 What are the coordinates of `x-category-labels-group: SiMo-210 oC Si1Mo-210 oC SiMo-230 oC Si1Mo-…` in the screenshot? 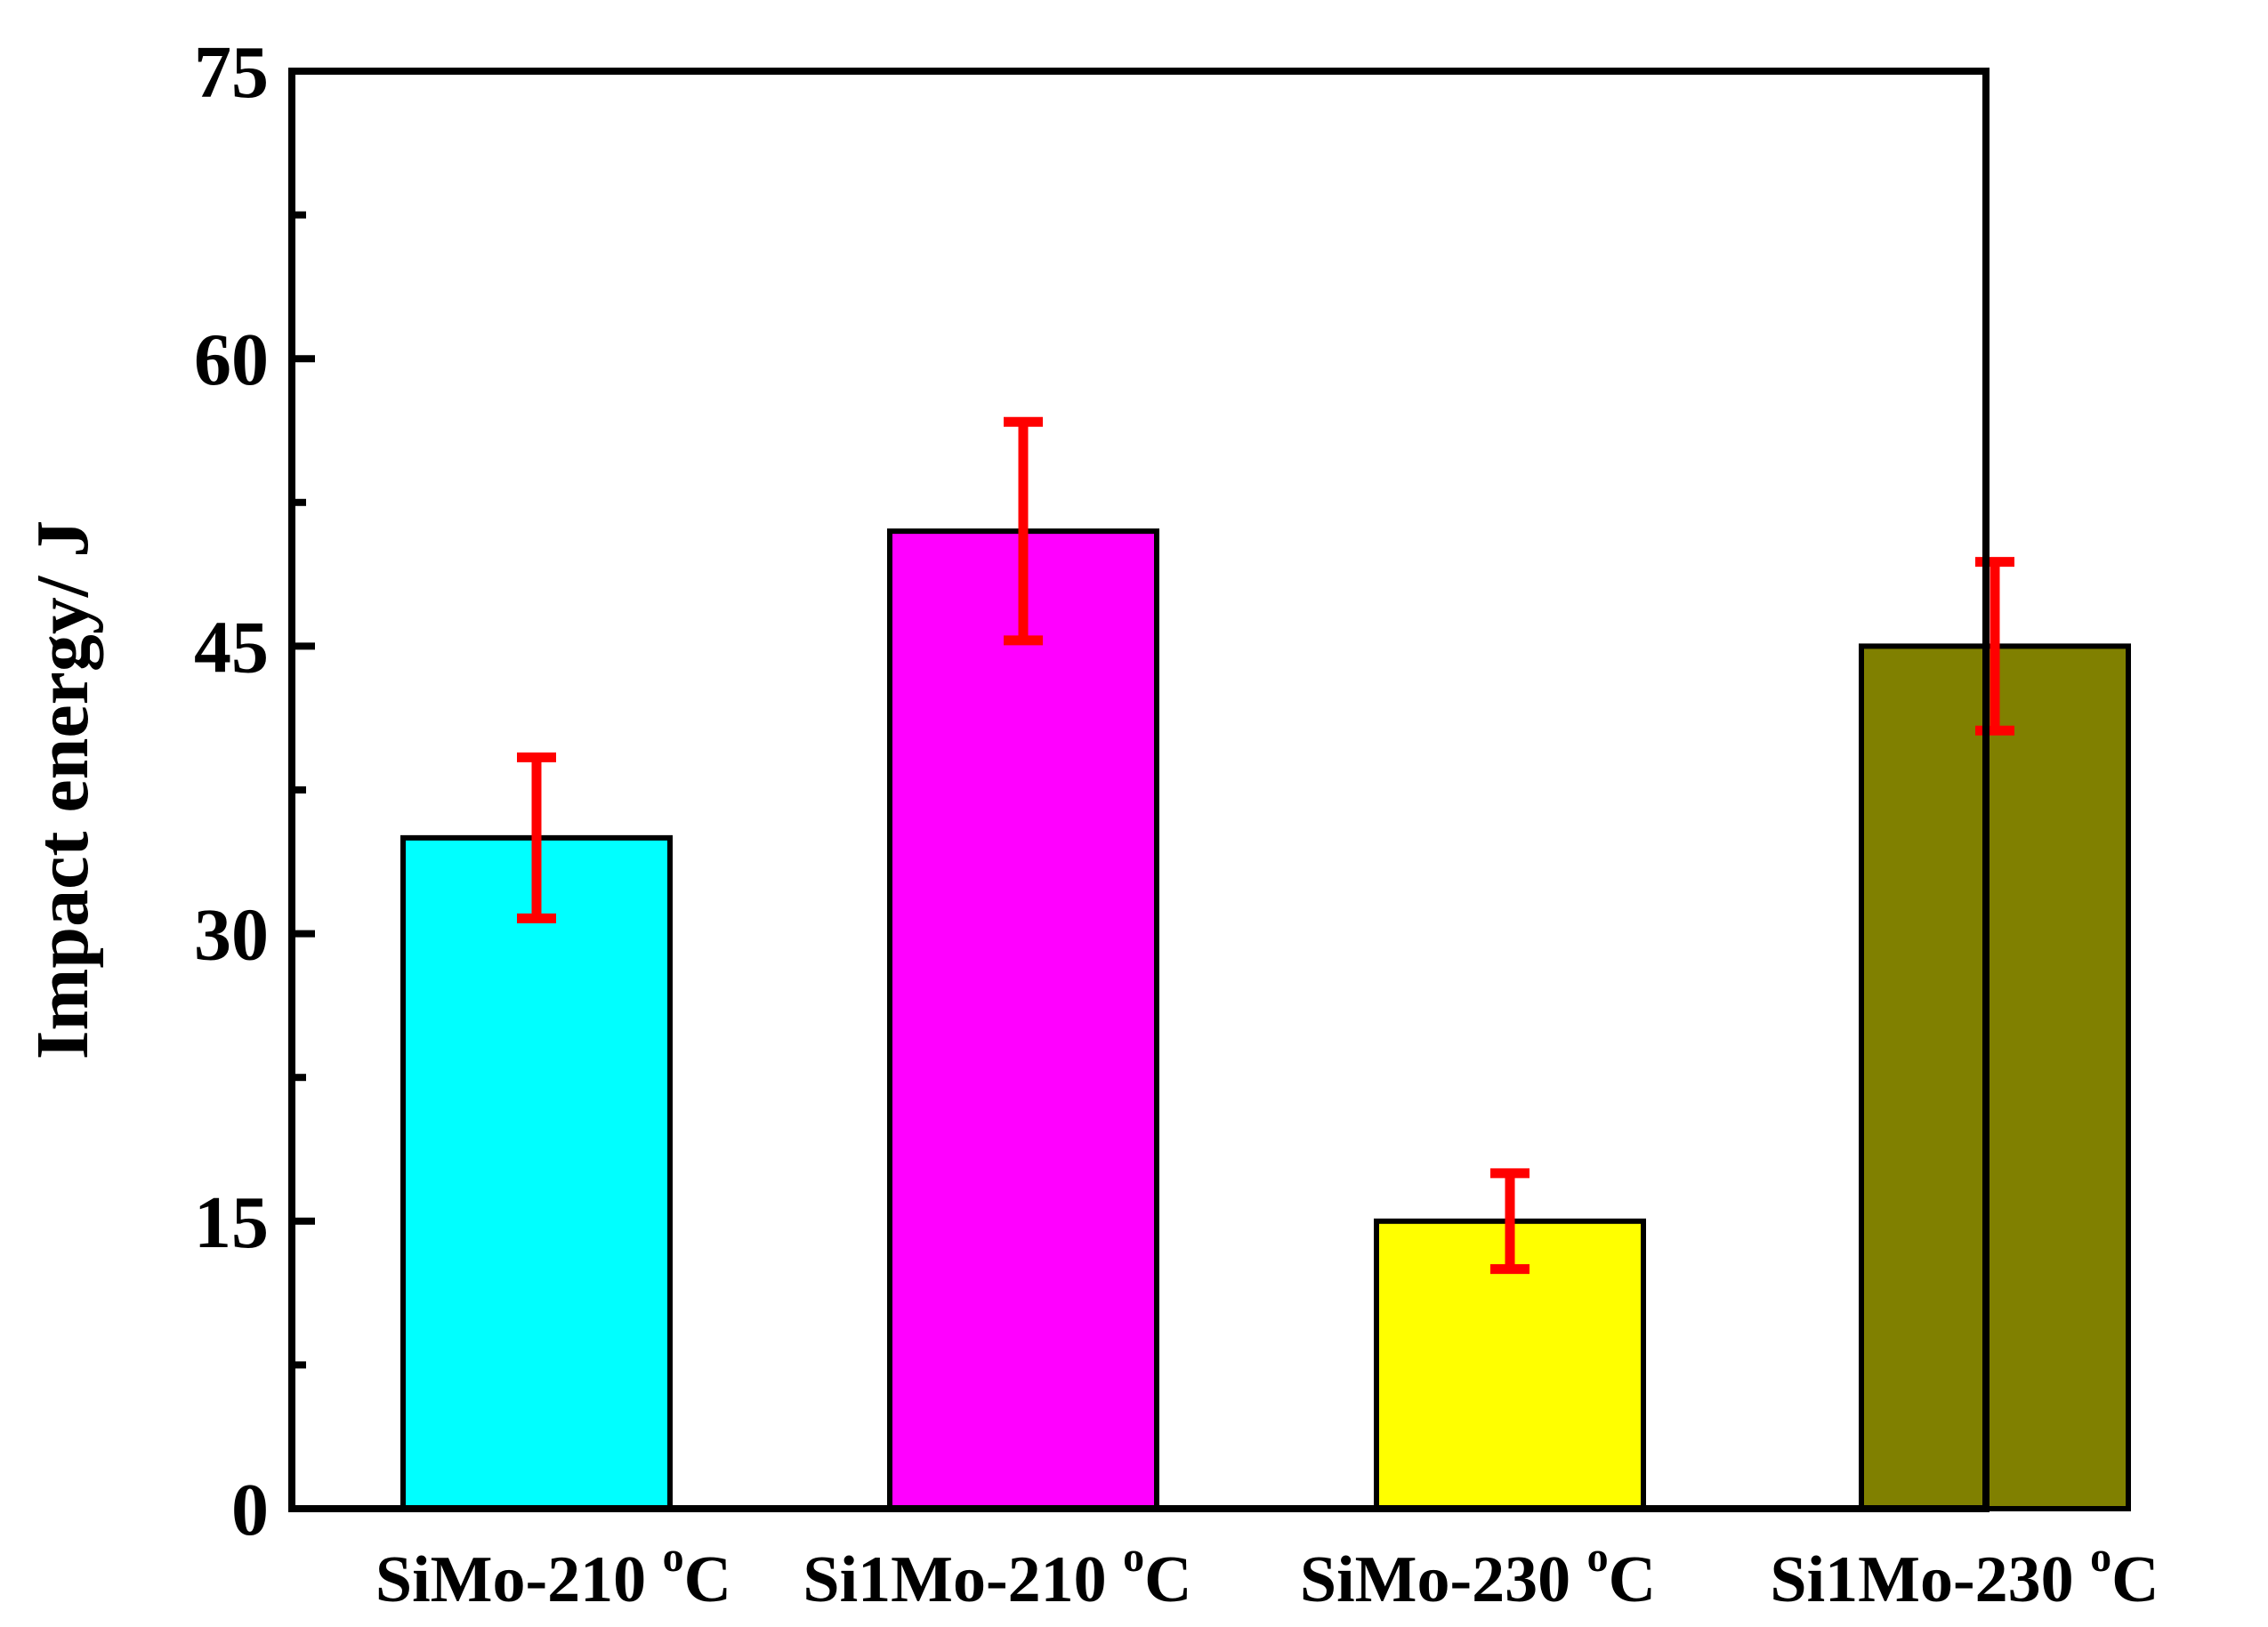 It's located at (1267, 1575).